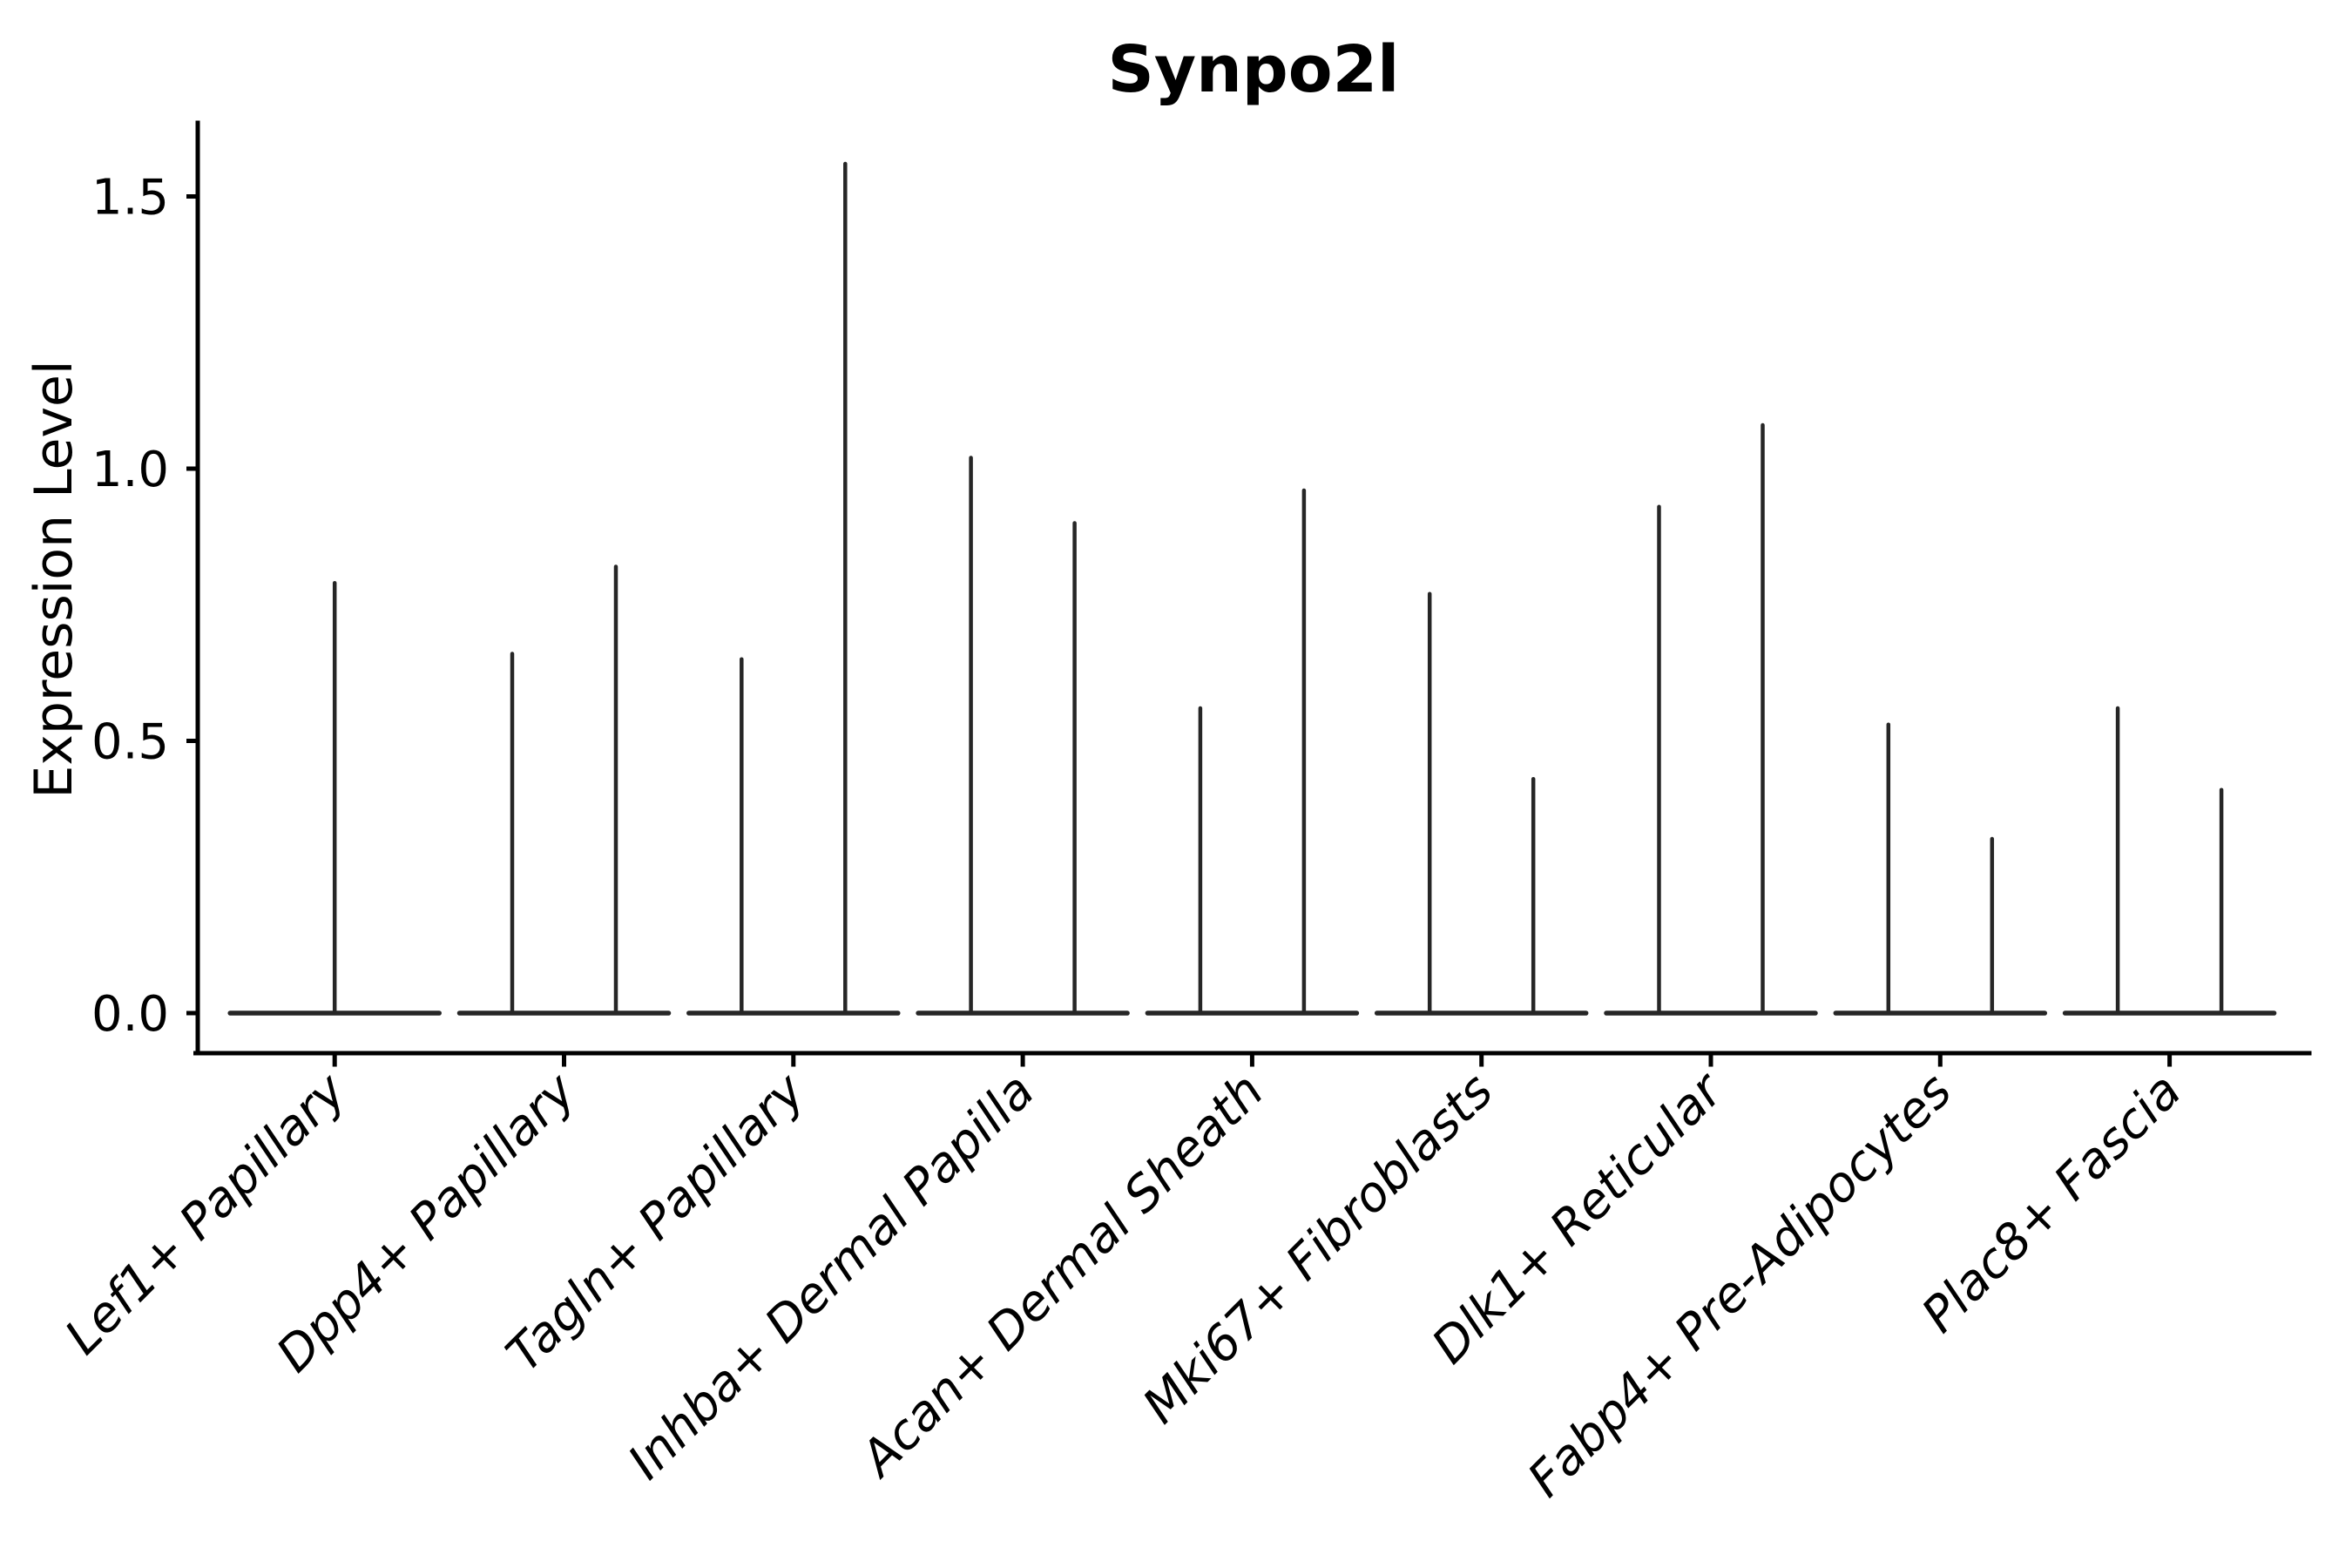  I want to click on y-tick-label: 0.5, so click(130, 742).